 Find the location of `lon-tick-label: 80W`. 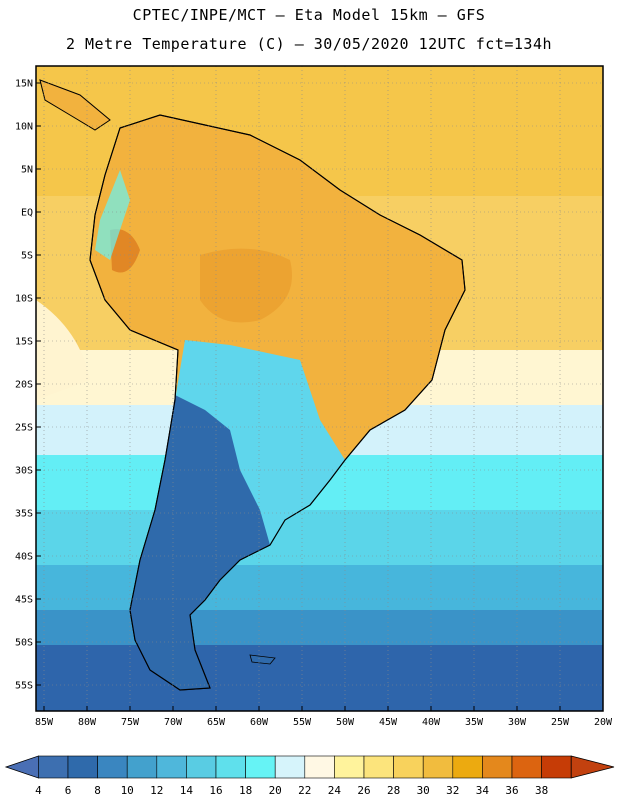

lon-tick-label: 80W is located at coordinates (87, 722).